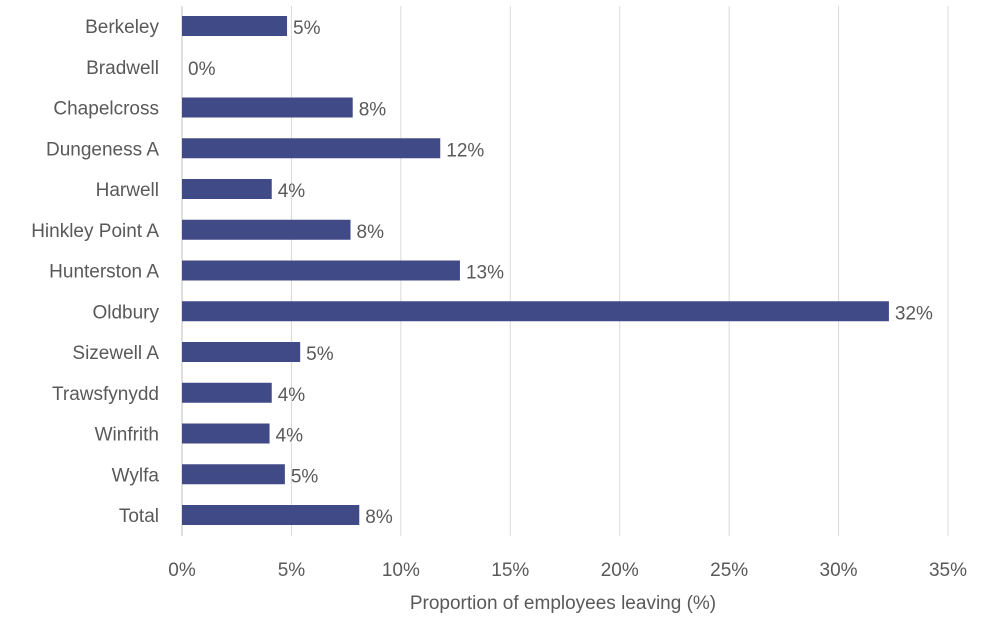 This screenshot has width=985, height=619. Describe the element at coordinates (104, 272) in the screenshot. I see `category-label: Hunterston A` at that location.